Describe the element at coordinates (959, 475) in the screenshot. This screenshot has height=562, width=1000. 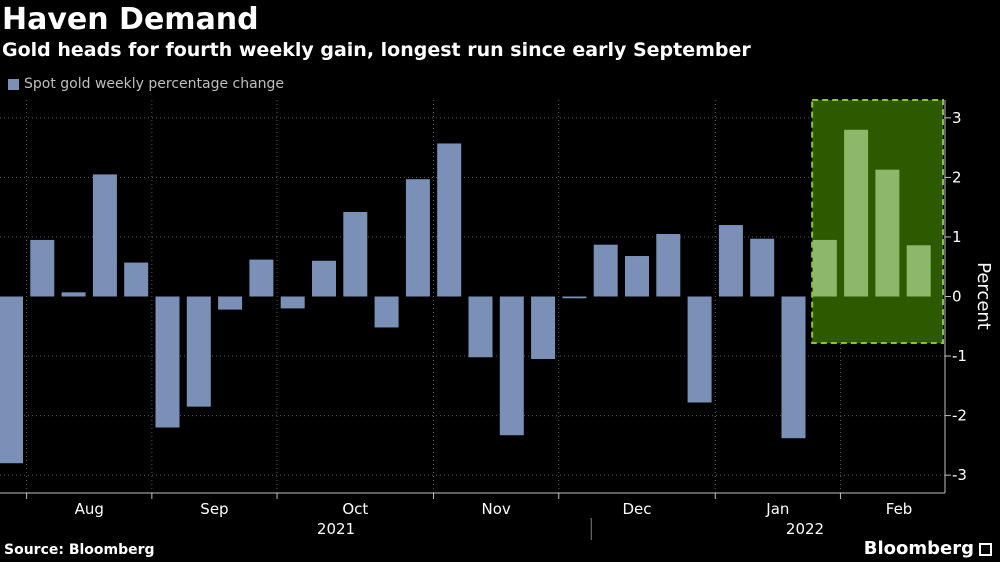
I see `y-tick-label: -3` at that location.